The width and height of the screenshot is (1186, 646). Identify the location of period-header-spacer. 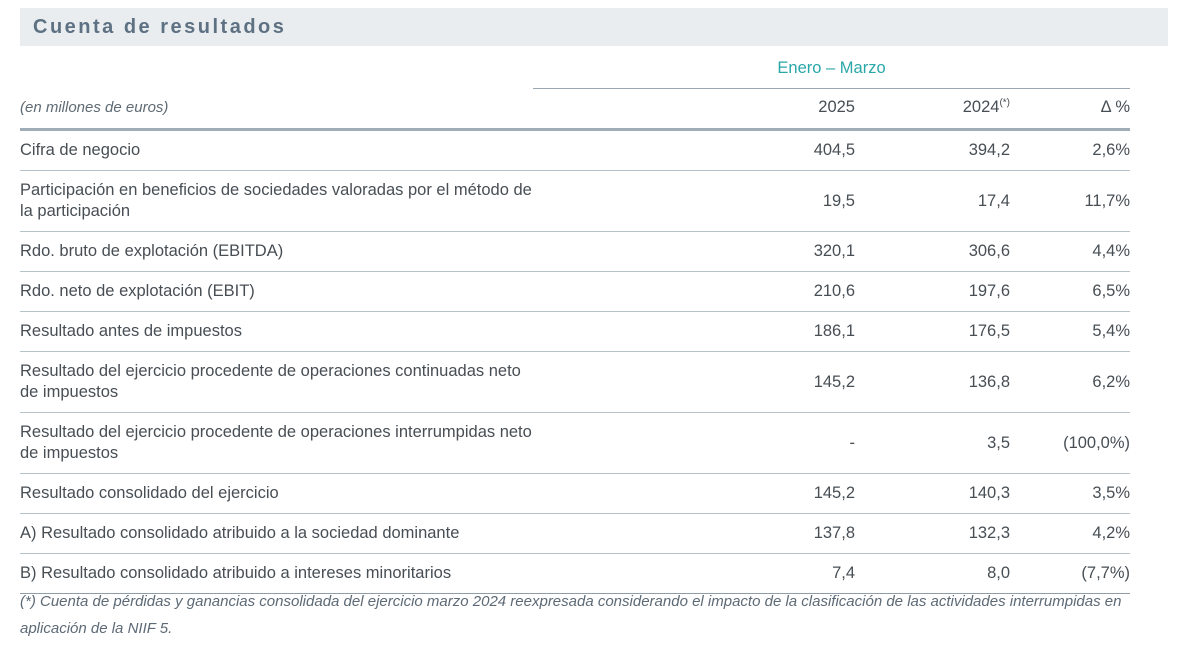
(276, 70).